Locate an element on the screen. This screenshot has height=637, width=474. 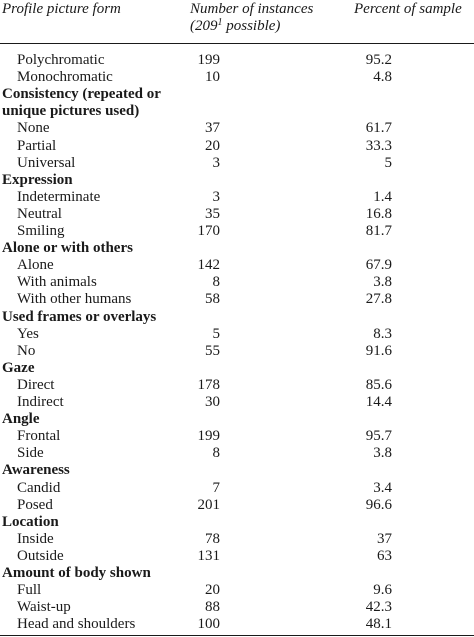
header-number-of-instances: Number of instances (2091 possible) is located at coordinates (251, 18).